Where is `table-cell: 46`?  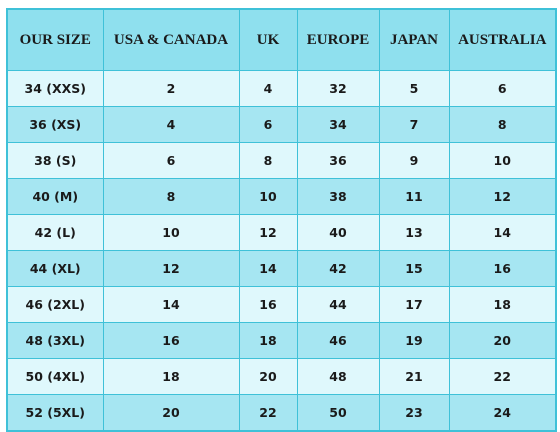
table-cell: 46 is located at coordinates (338, 340).